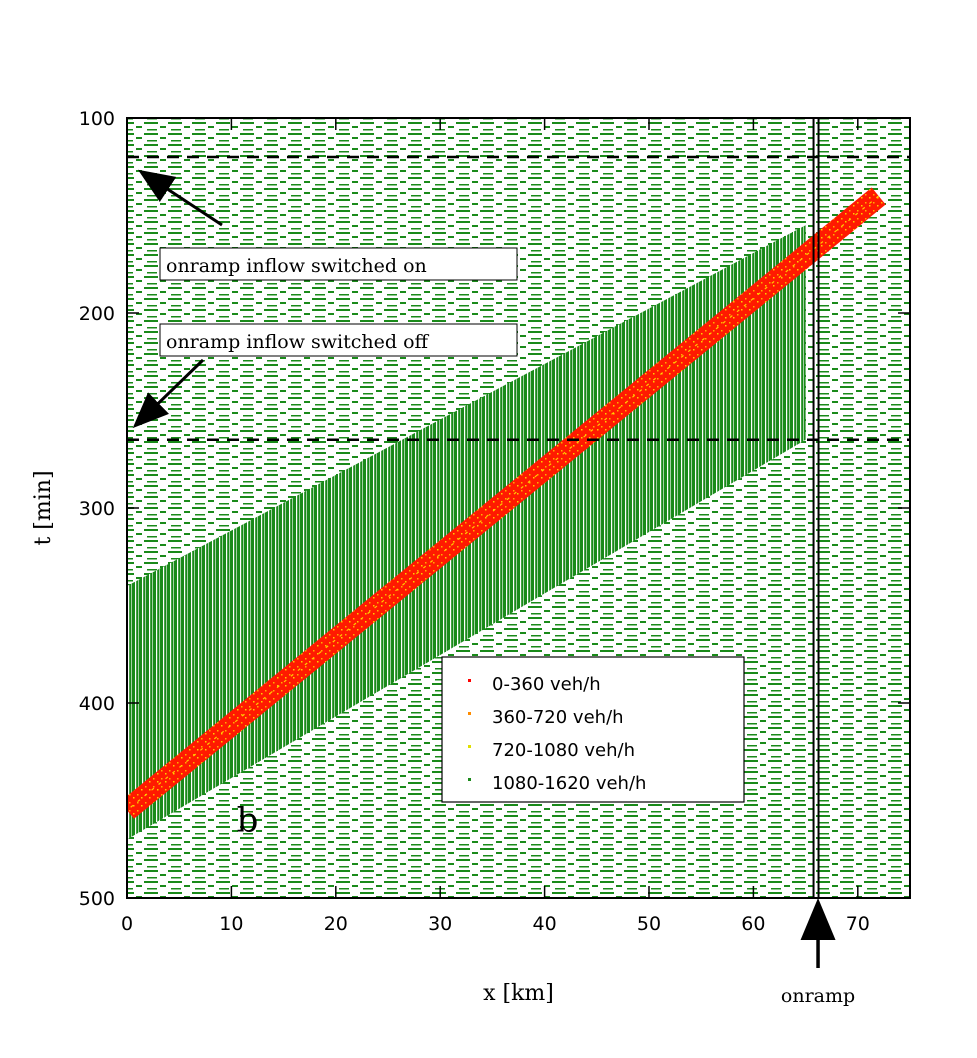 This screenshot has height=1058, width=977. Describe the element at coordinates (43, 507) in the screenshot. I see `y-axis-title: t [min]` at that location.